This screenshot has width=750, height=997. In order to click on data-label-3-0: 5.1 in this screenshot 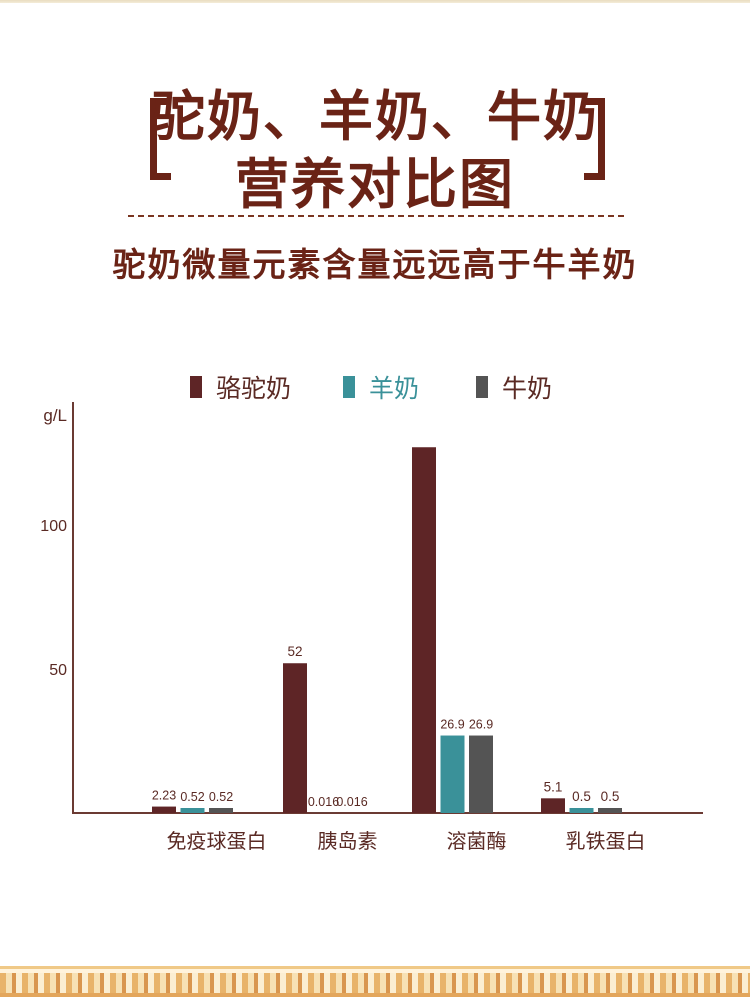, I will do `click(553, 786)`.